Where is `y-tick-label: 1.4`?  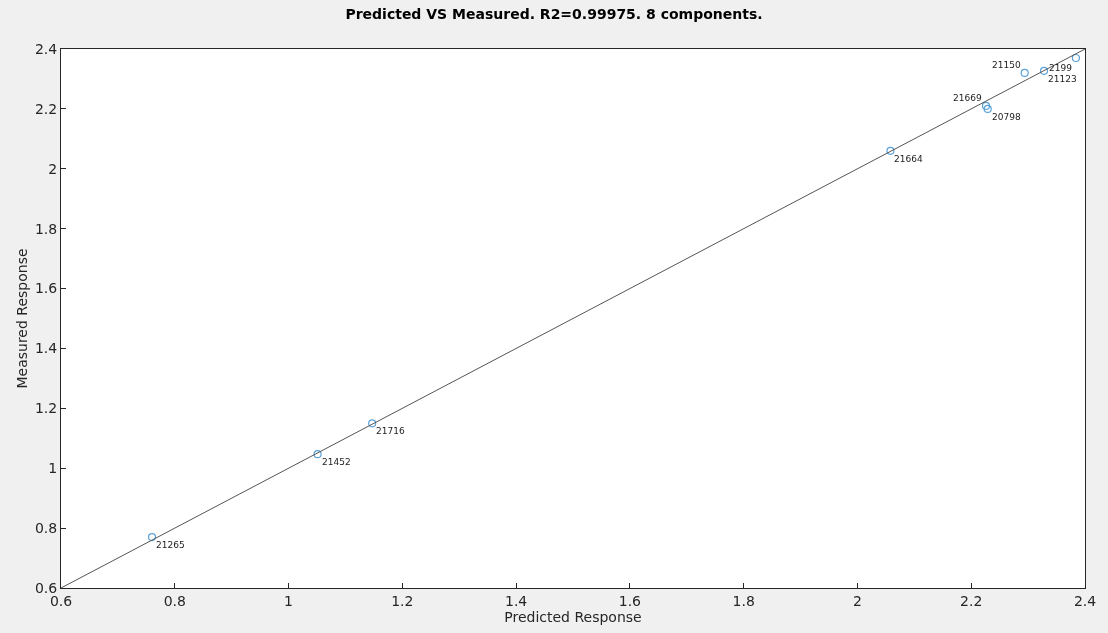 y-tick-label: 1.4 is located at coordinates (46, 348).